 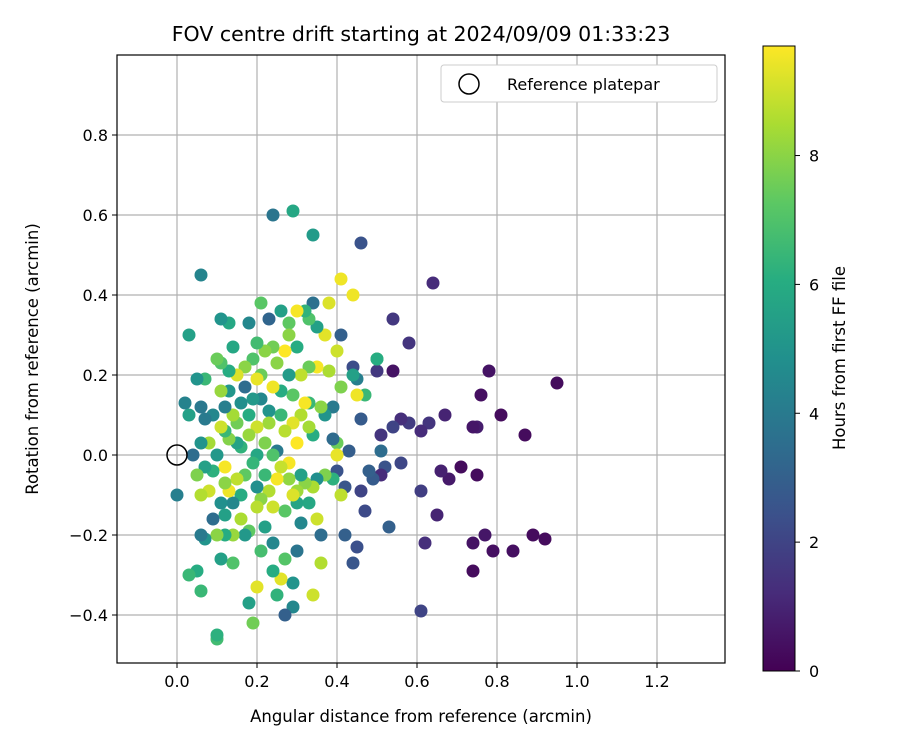 What do you see at coordinates (176, 681) in the screenshot?
I see `x-tick-label: 0.0` at bounding box center [176, 681].